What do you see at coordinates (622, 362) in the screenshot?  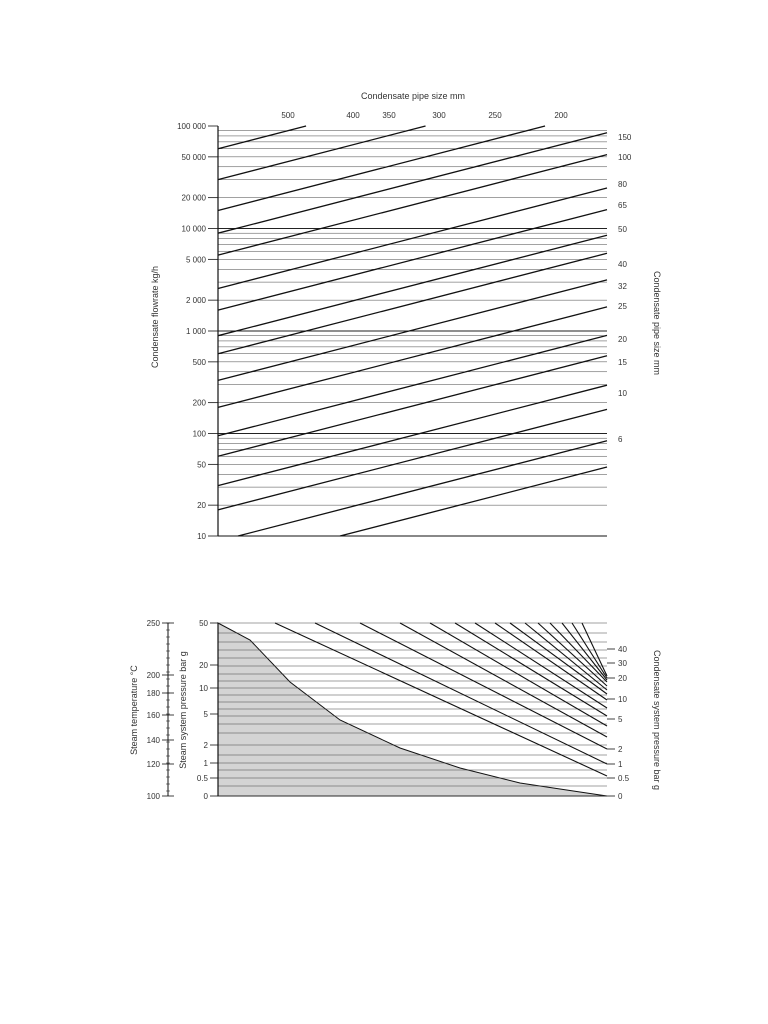 I see `right-pipe-size-label: 15` at bounding box center [622, 362].